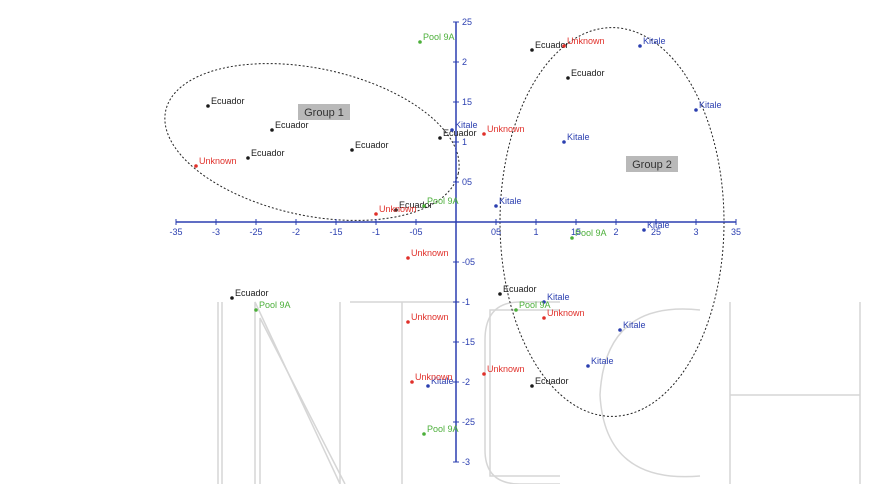  What do you see at coordinates (468, 422) in the screenshot?
I see `y-tick-label: -25` at bounding box center [468, 422].